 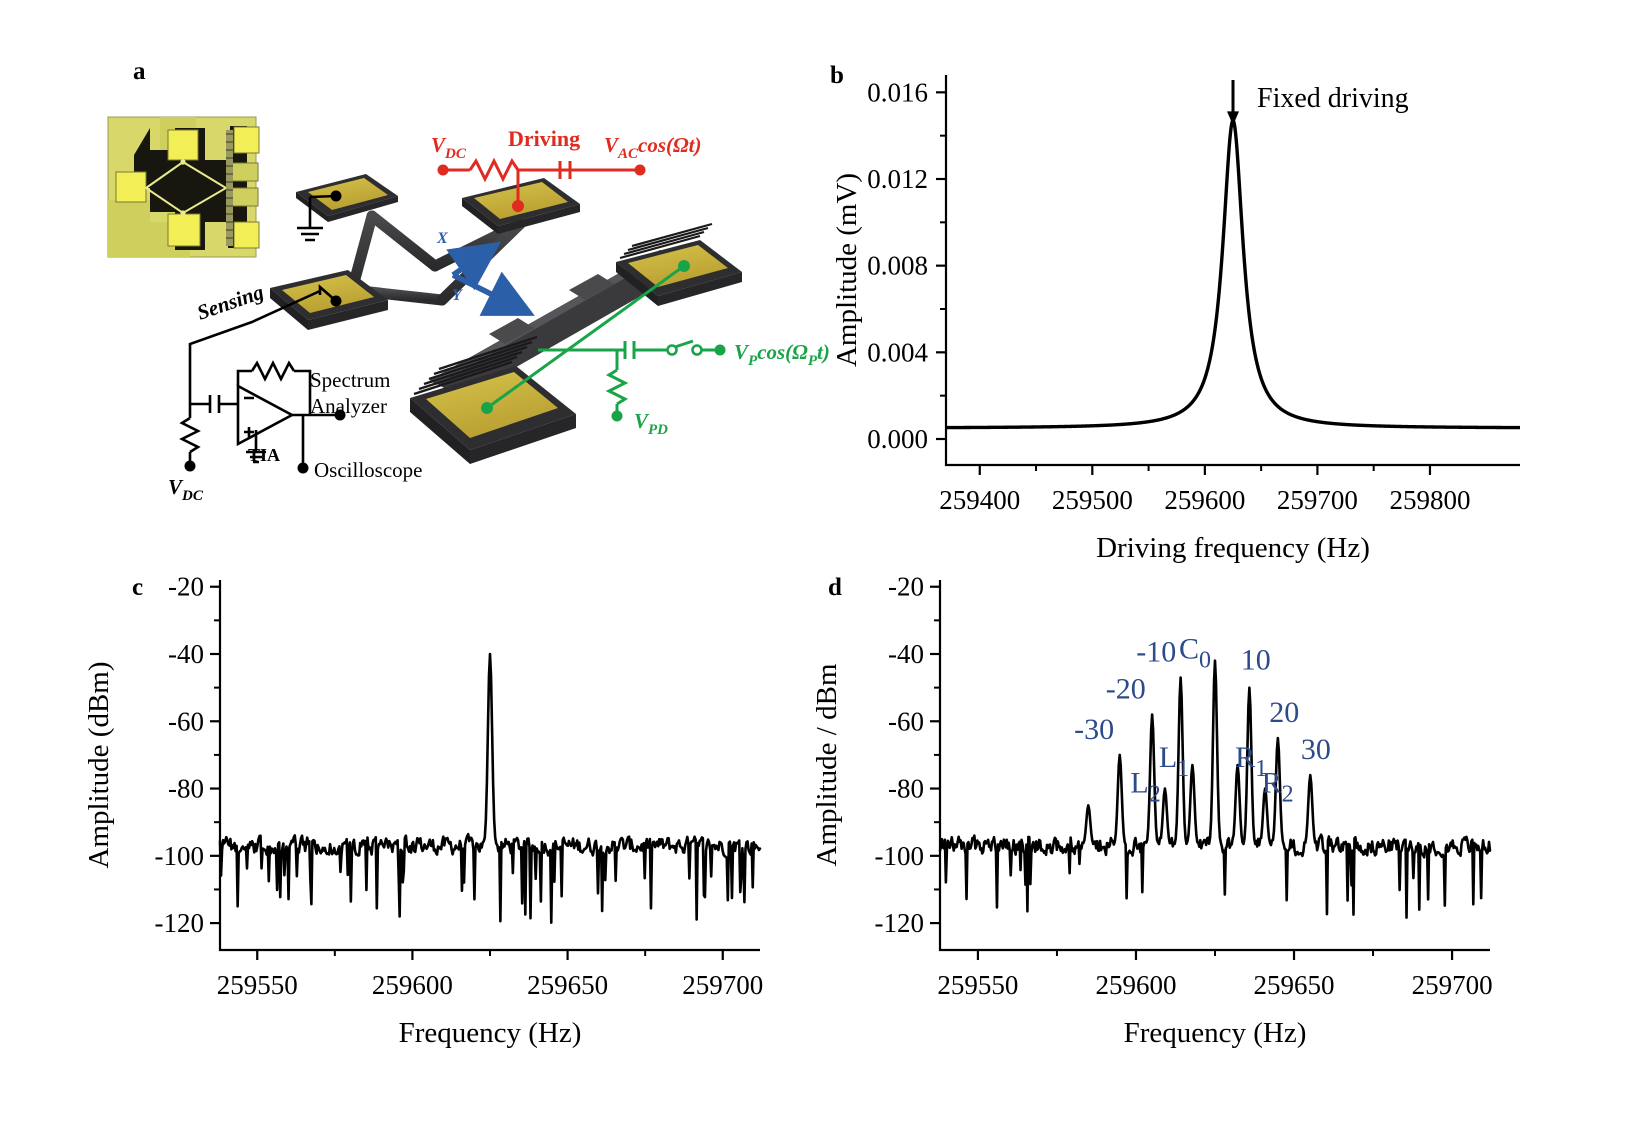 I want to click on svg-text: 0.004, so click(x=897, y=352).